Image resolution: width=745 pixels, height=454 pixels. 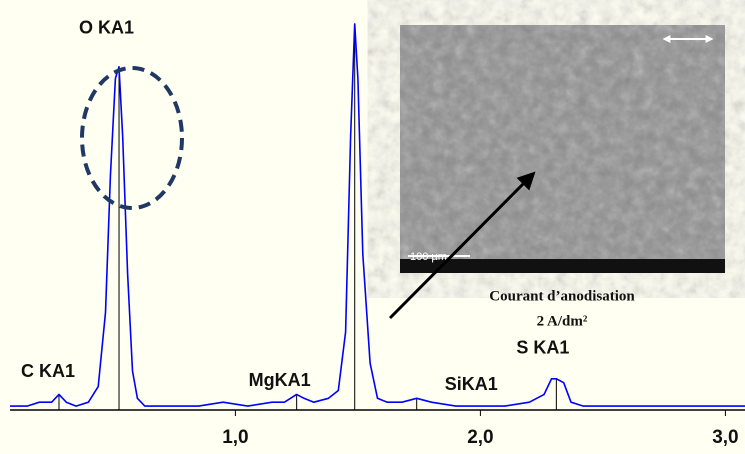 What do you see at coordinates (235, 437) in the screenshot?
I see `x-tick-label: 1,0` at bounding box center [235, 437].